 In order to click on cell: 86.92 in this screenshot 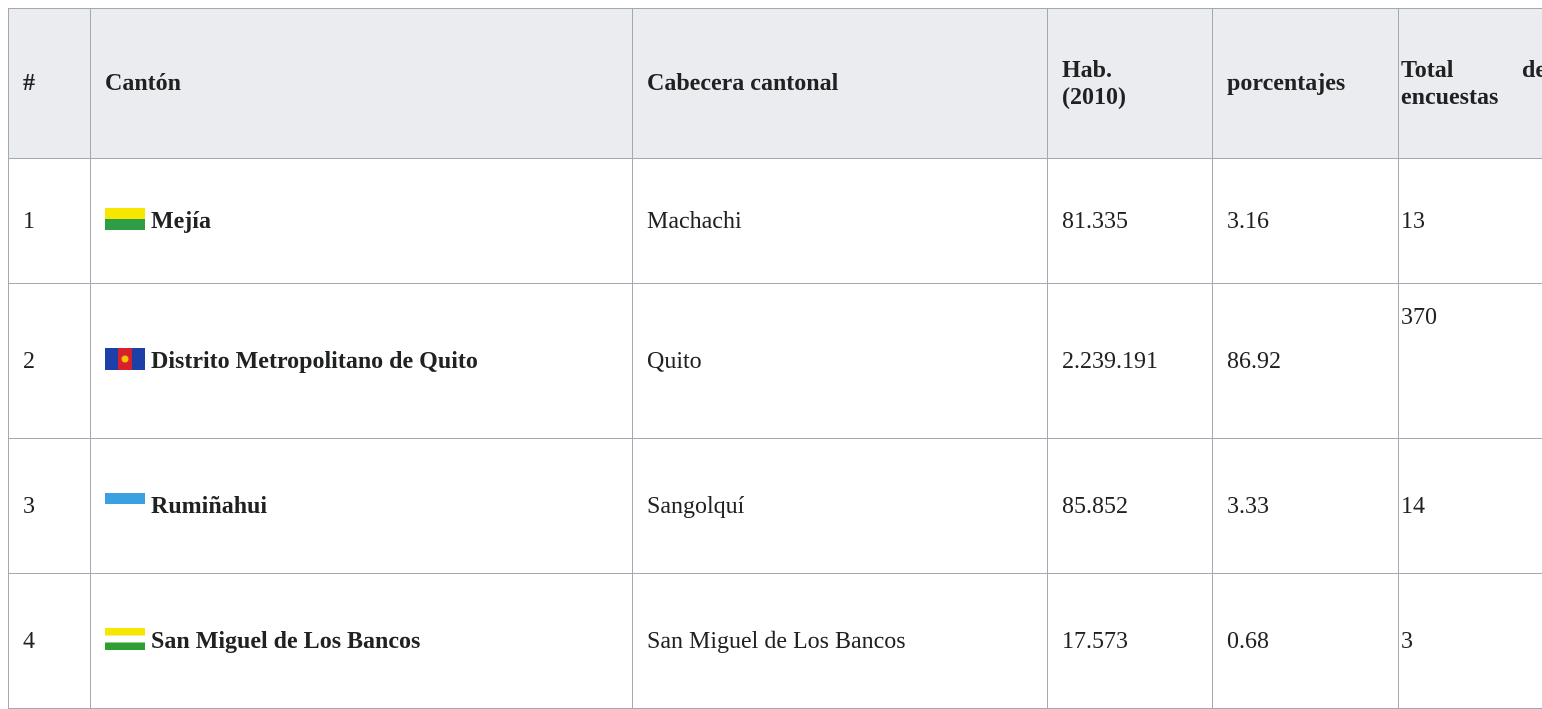, I will do `click(1306, 361)`.